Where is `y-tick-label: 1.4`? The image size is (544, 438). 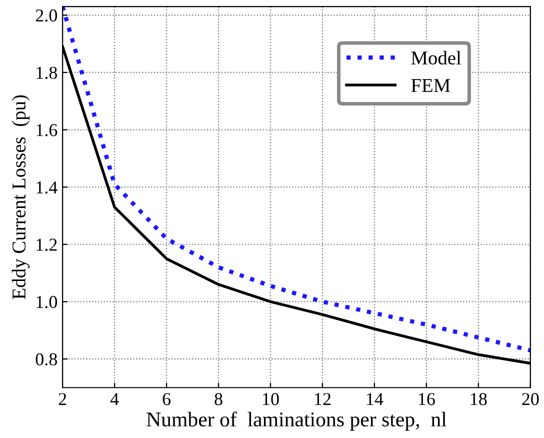
y-tick-label: 1.4 is located at coordinates (47, 187).